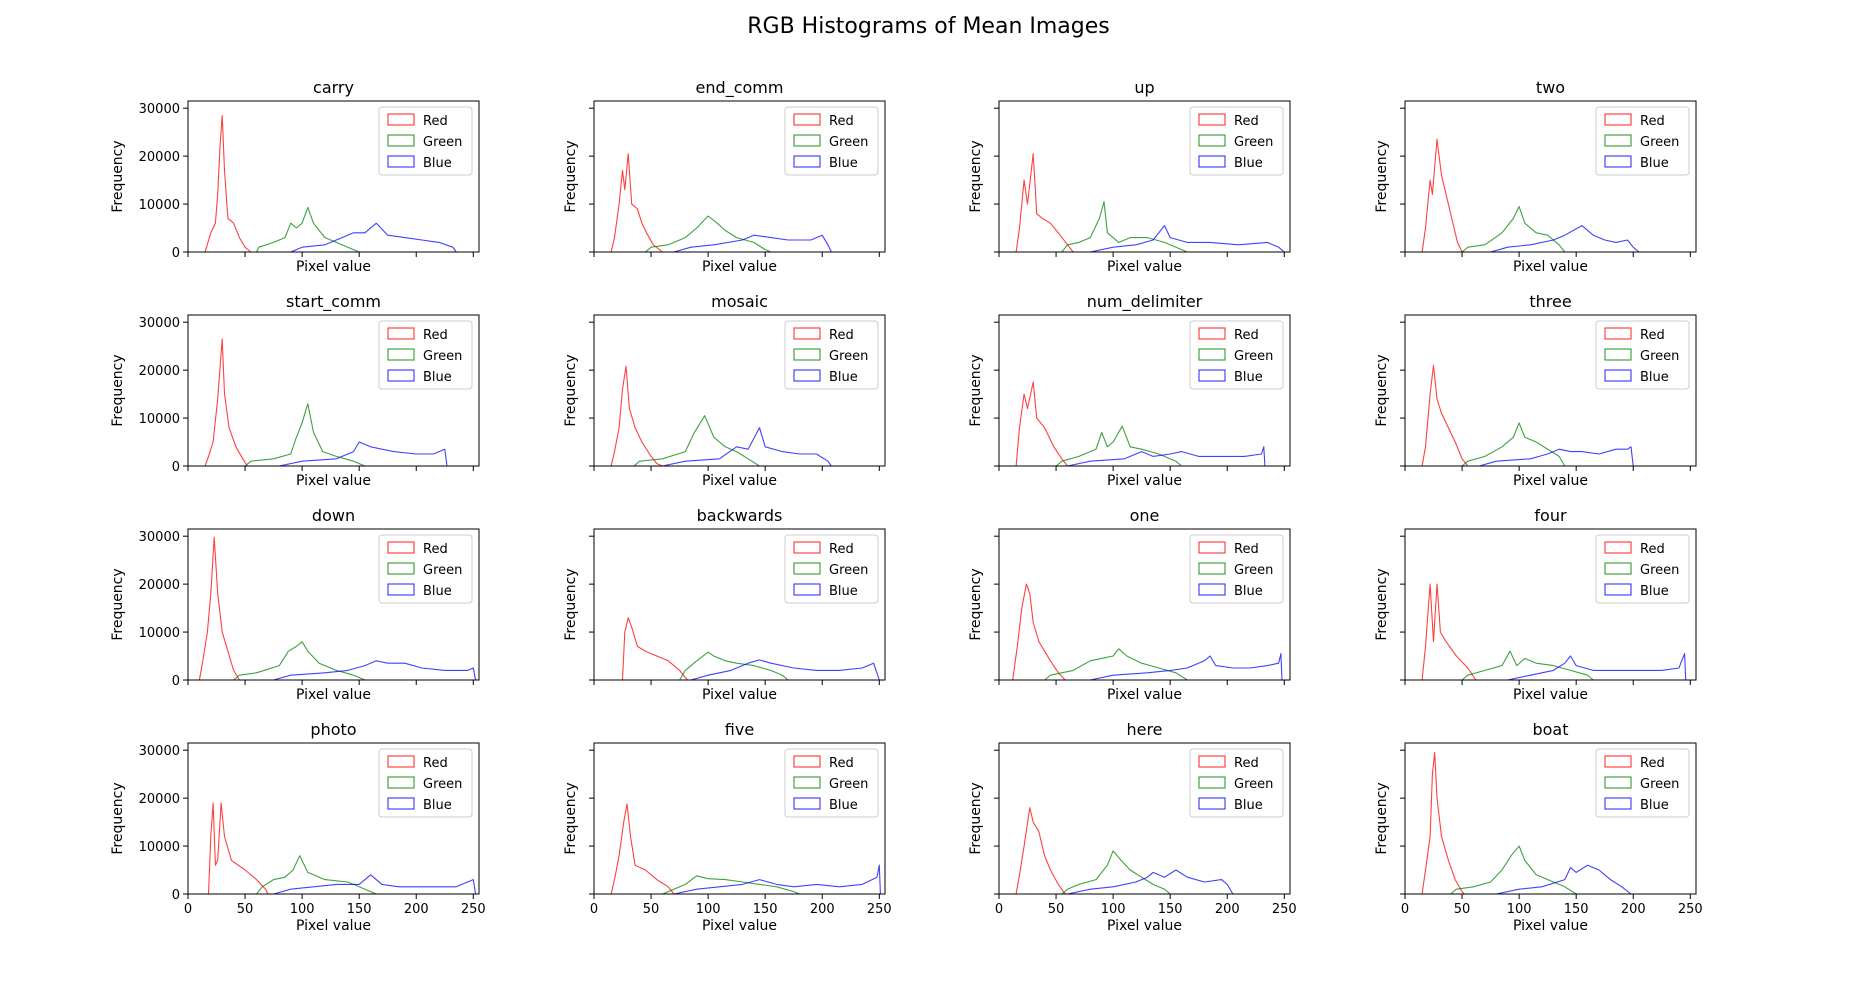 The image size is (1857, 981). Describe the element at coordinates (1550, 515) in the screenshot. I see `subplot-title: four` at that location.